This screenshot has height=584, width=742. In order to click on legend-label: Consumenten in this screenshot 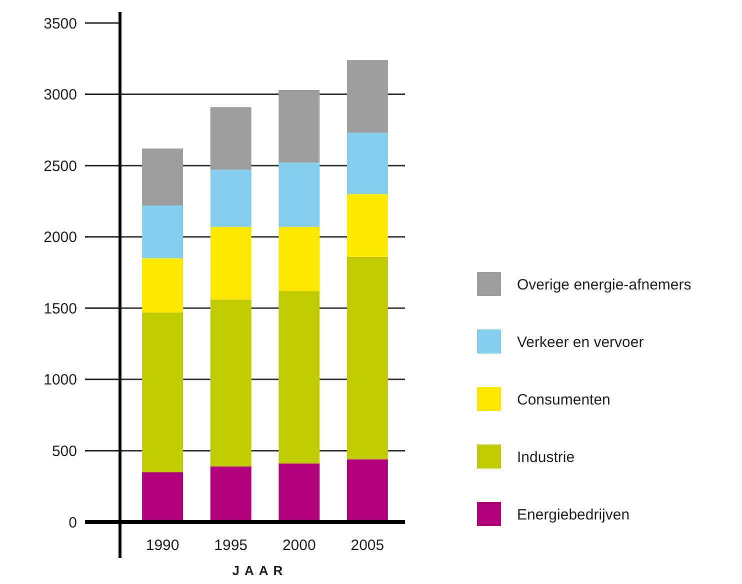, I will do `click(563, 399)`.